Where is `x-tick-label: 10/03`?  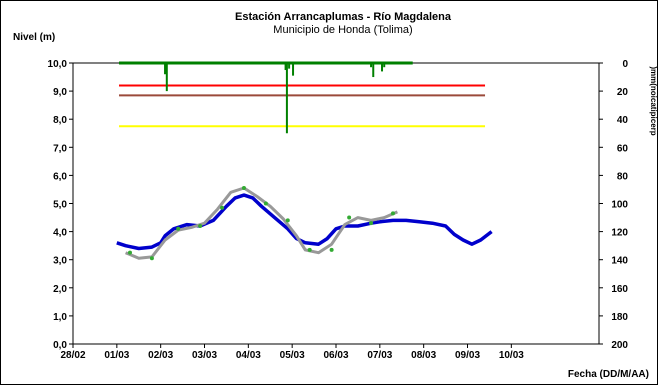
x-tick-label: 10/03 is located at coordinates (511, 355).